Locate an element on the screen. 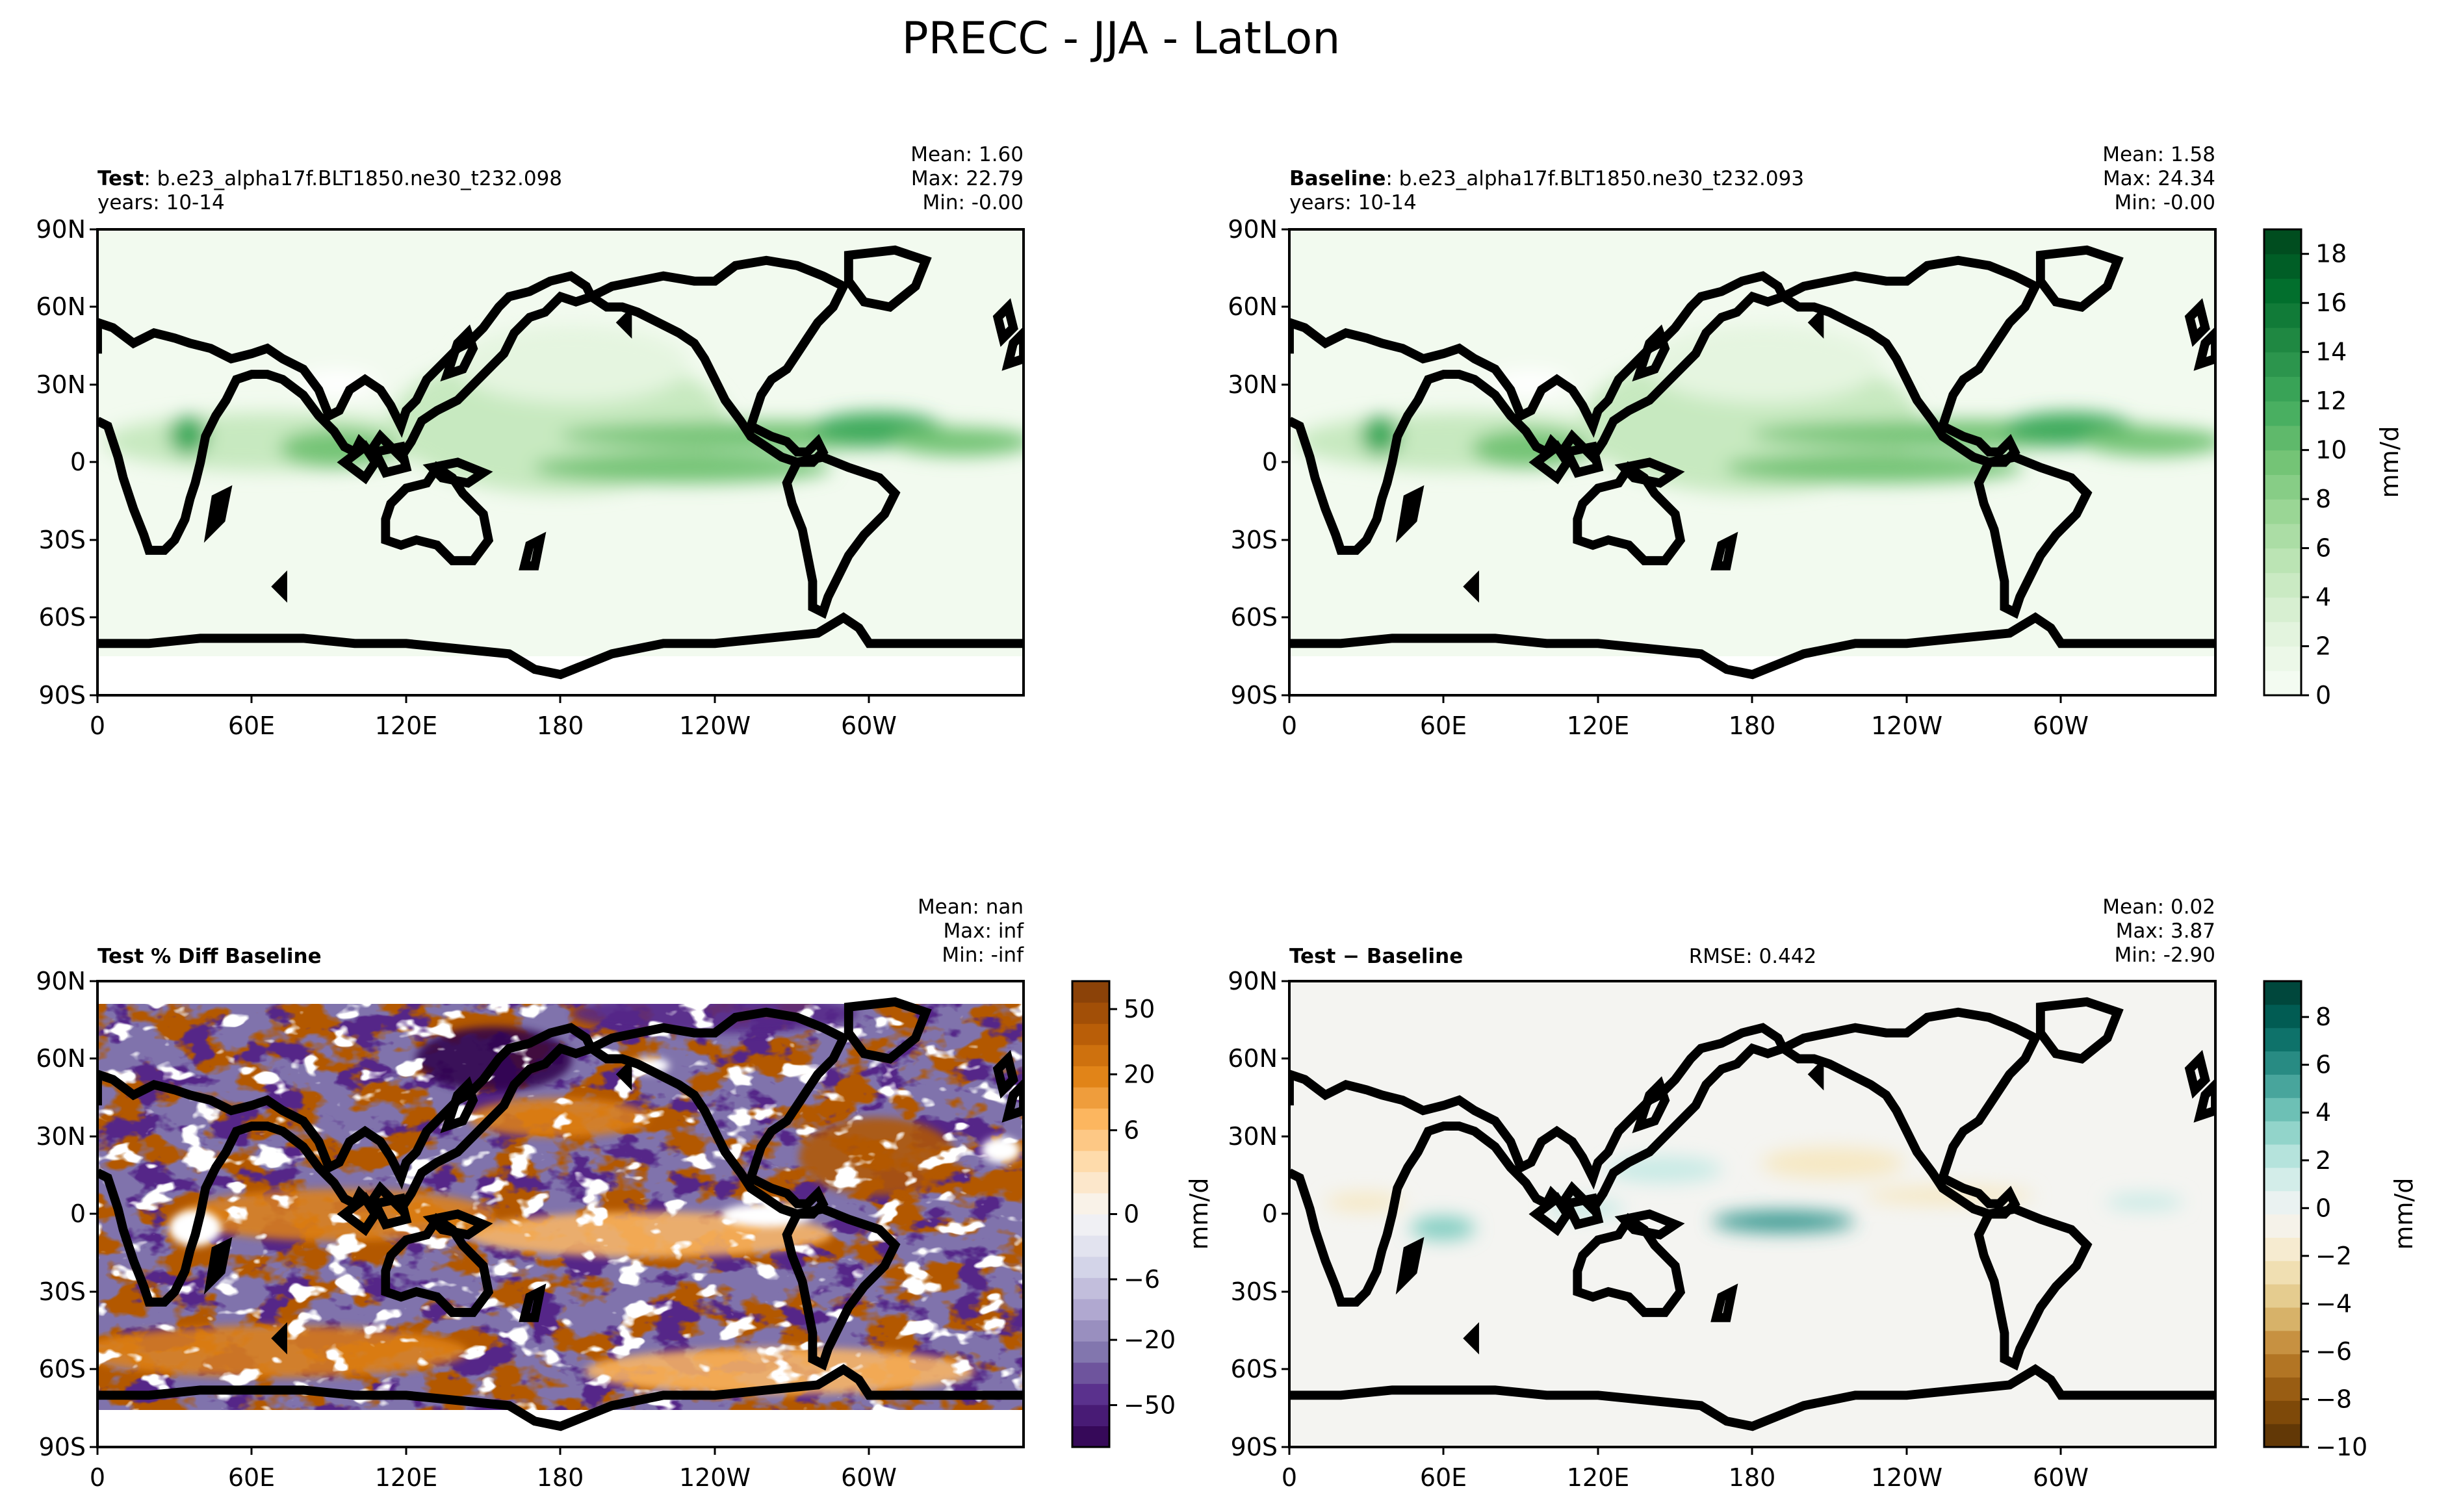 The width and height of the screenshot is (2437, 1512). panel-baseline-lat-ticks: 90N 60N 30N 0 30S 60S 90S is located at coordinates (1253, 462).